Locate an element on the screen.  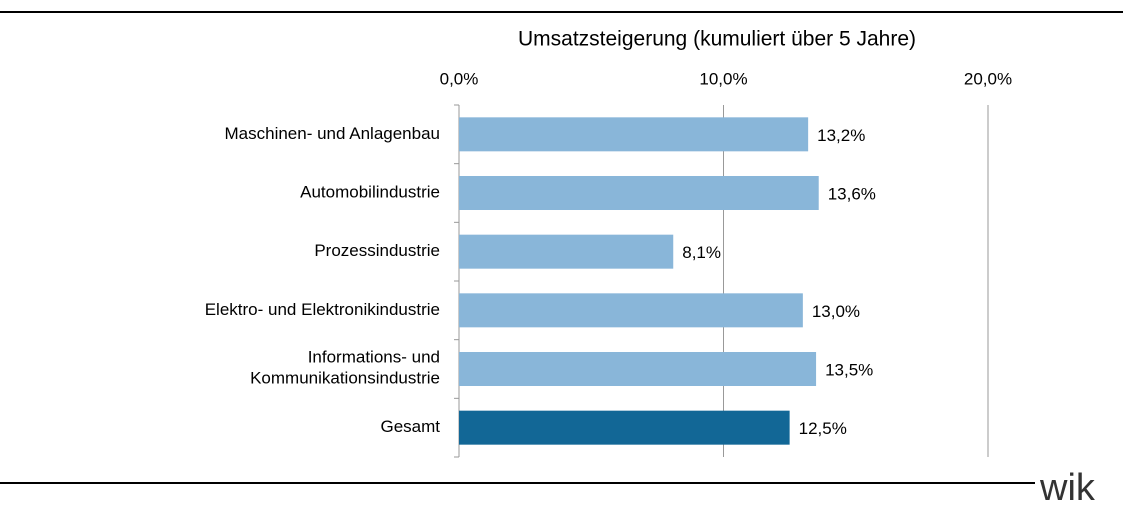
value-label: 13,5% is located at coordinates (849, 369).